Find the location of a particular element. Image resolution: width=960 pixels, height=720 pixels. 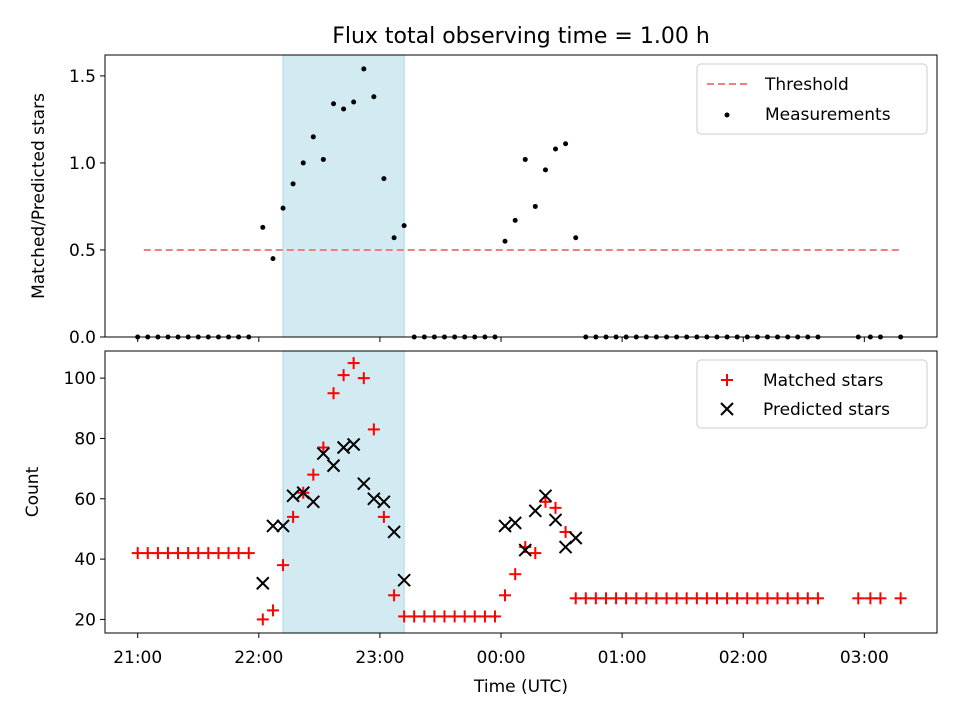

bottom-y-axis-label: Count is located at coordinates (33, 491).